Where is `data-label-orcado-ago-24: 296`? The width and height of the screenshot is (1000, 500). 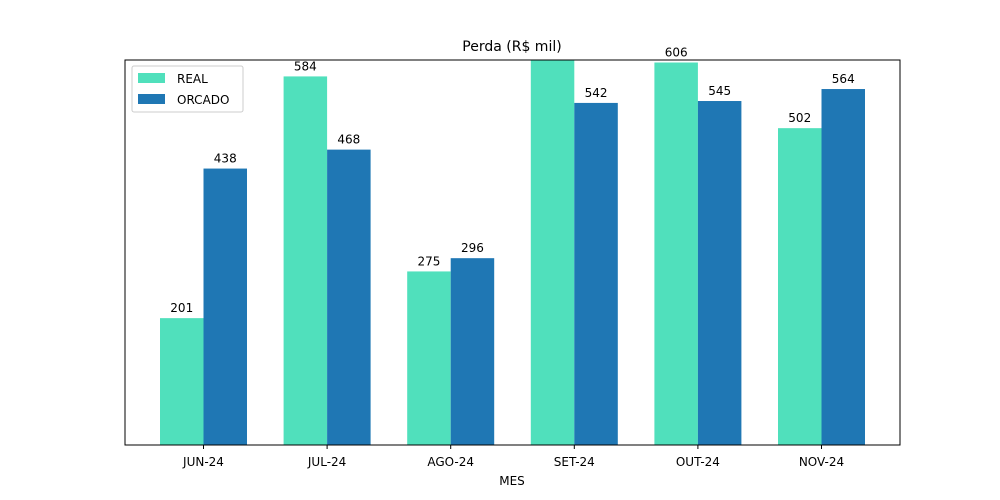 data-label-orcado-ago-24: 296 is located at coordinates (472, 248).